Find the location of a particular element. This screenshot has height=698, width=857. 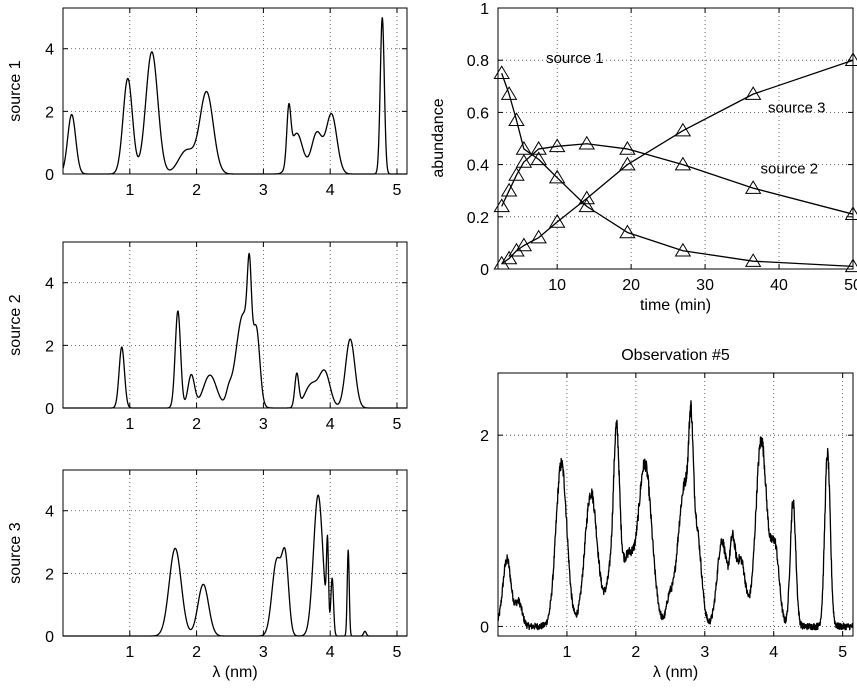

chart-source1: 1 2 3 4 5 0 2 4 source 1 is located at coordinates (207, 103).